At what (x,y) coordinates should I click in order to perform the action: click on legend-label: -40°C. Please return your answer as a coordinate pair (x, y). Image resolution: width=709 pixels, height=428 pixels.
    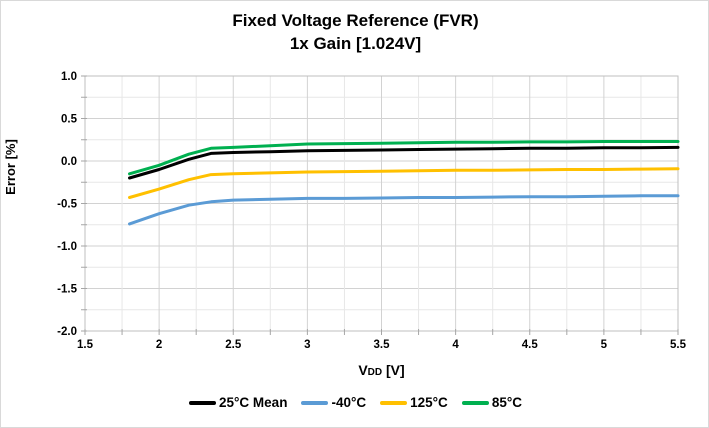
    Looking at the image, I should click on (349, 402).